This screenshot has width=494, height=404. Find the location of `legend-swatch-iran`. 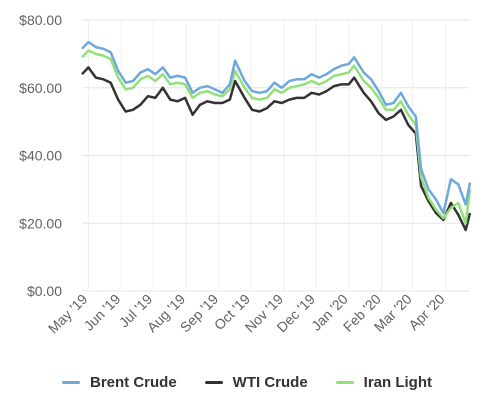

legend-swatch-iran is located at coordinates (344, 382).